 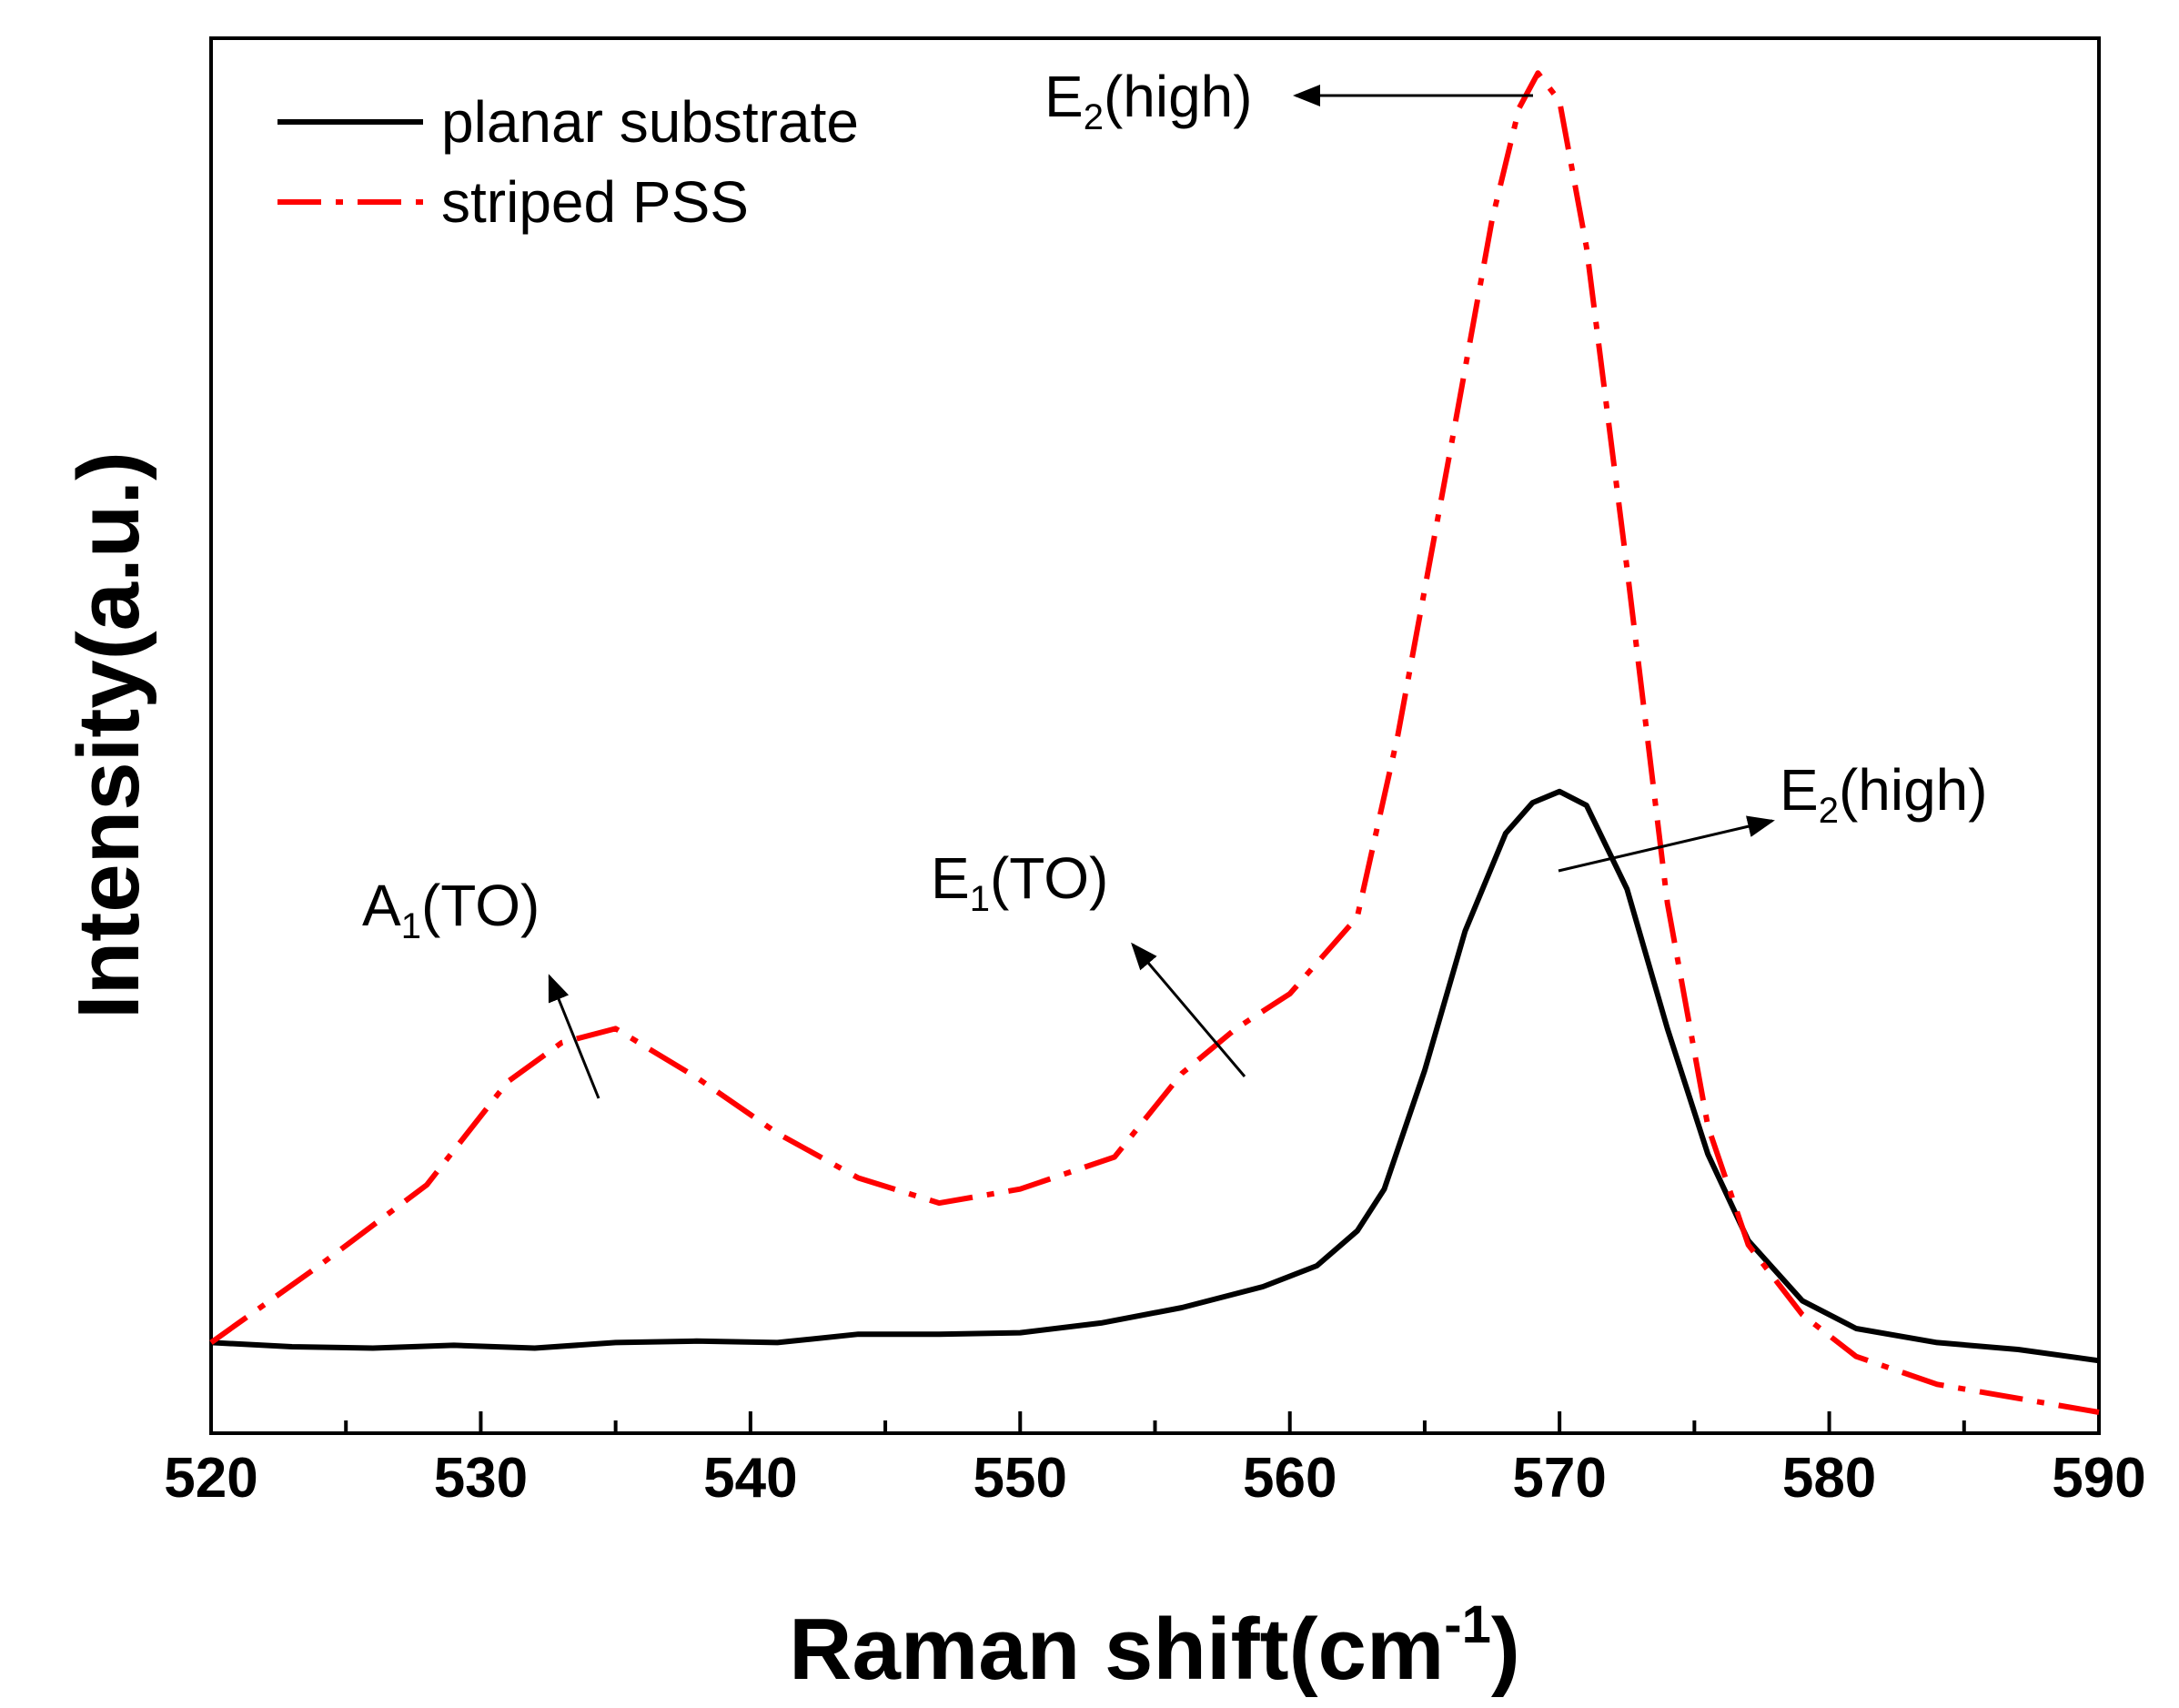 I want to click on annotation-arrow-a1-to, so click(x=574, y=1036).